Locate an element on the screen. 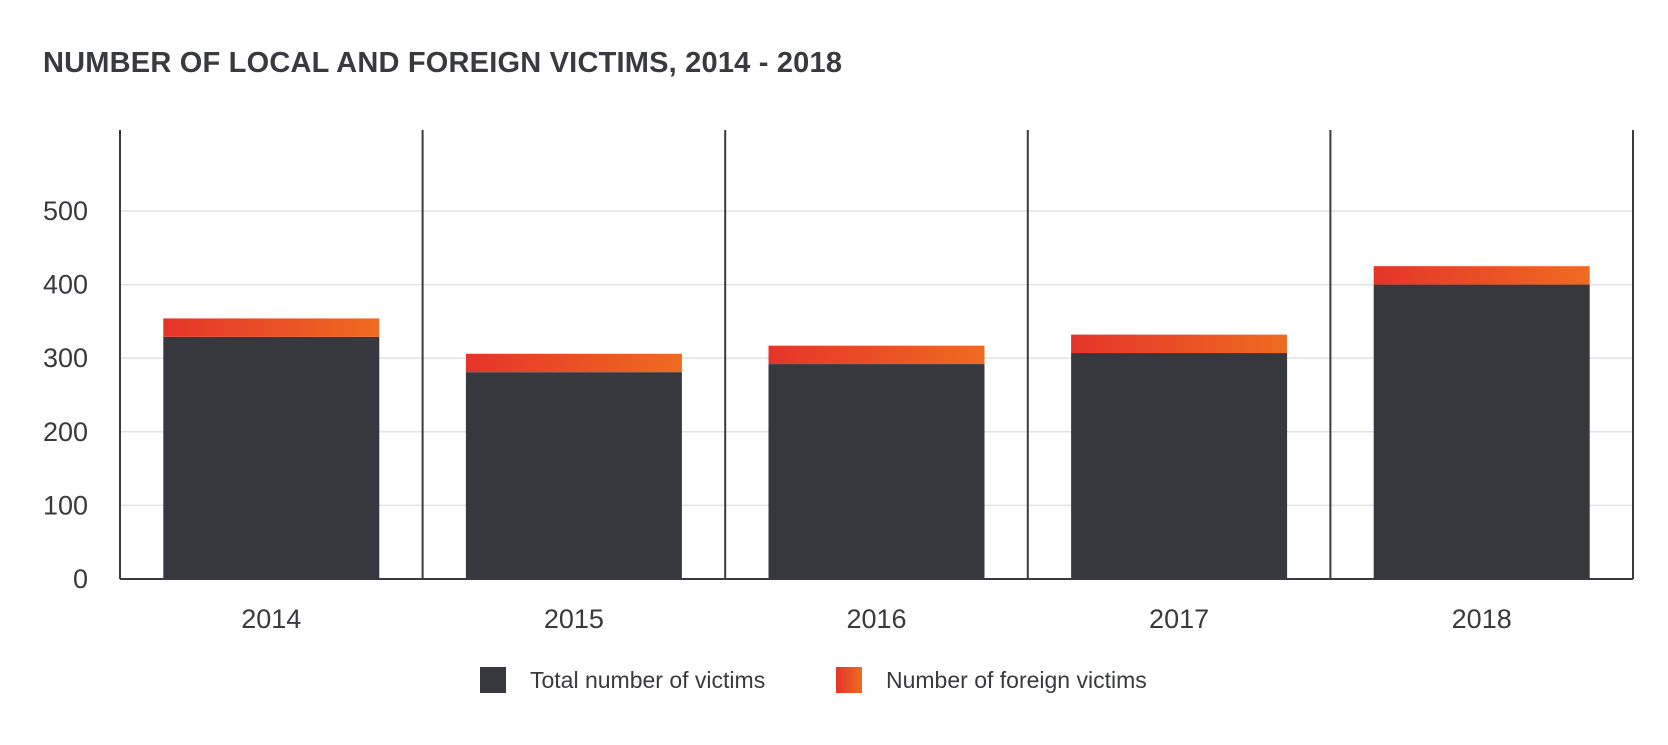  x-tick-label: 2016 is located at coordinates (876, 619).